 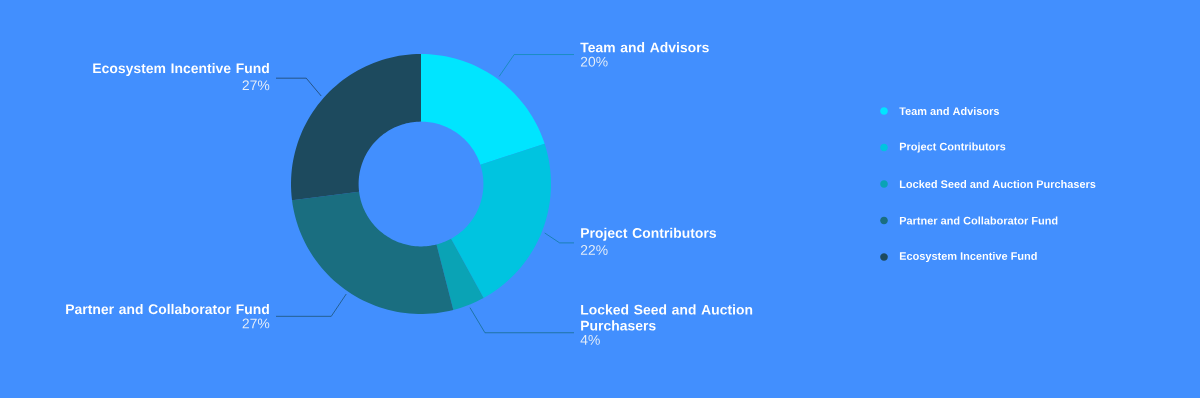 I want to click on data-label: 4%, so click(x=590, y=339).